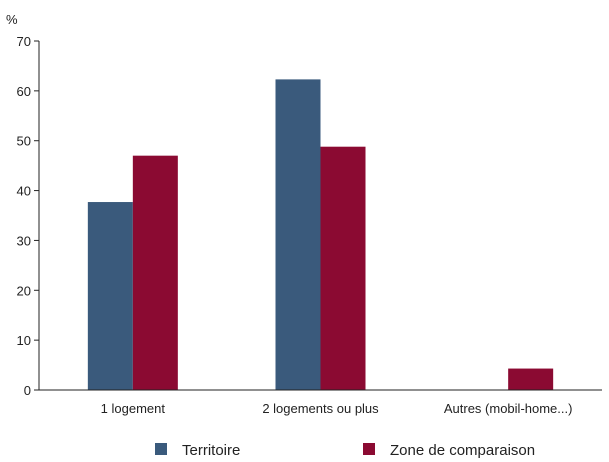 This screenshot has width=609, height=462. What do you see at coordinates (133, 408) in the screenshot?
I see `x-tick-label: 1 logement` at bounding box center [133, 408].